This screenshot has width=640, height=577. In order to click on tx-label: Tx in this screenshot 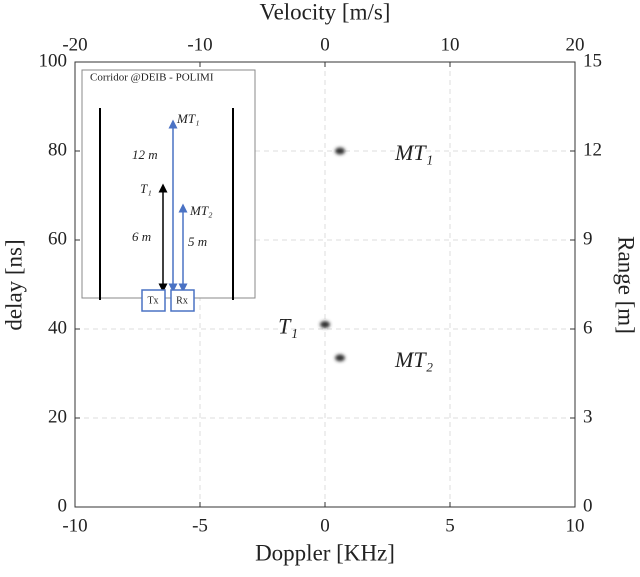, I will do `click(152, 300)`.